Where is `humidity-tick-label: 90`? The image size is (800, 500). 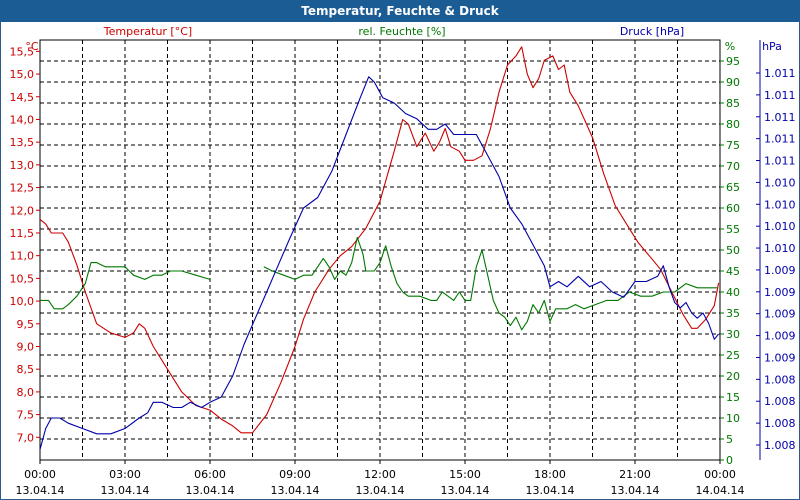
humidity-tick-label: 90 is located at coordinates (733, 82).